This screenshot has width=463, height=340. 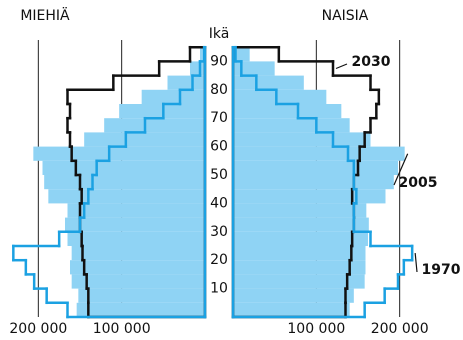 I want to click on y-axis-label: Ikä, so click(x=219, y=34).